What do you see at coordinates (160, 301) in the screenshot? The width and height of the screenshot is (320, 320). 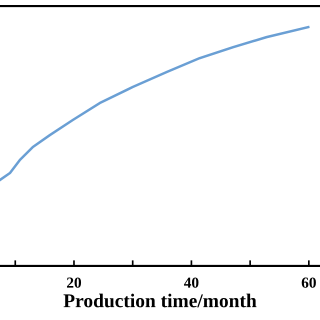 I see `x-axis-title: Production time/month` at bounding box center [160, 301].